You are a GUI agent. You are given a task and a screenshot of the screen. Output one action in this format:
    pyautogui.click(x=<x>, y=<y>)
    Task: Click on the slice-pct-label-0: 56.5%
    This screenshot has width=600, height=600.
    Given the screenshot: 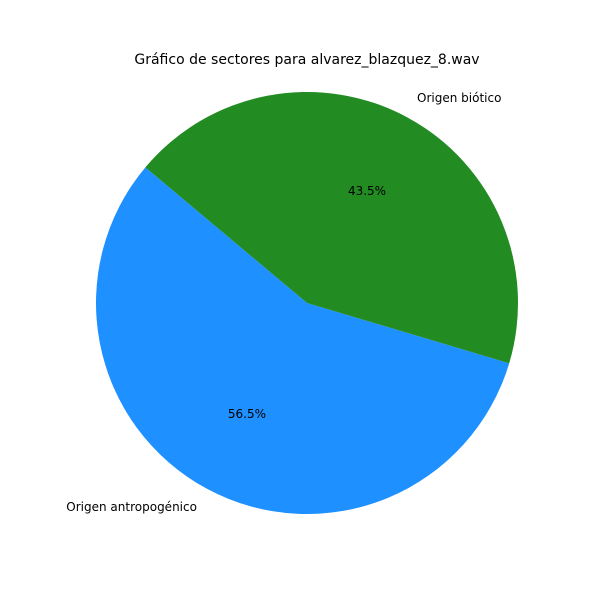 What is the action you would take?
    pyautogui.click(x=247, y=414)
    